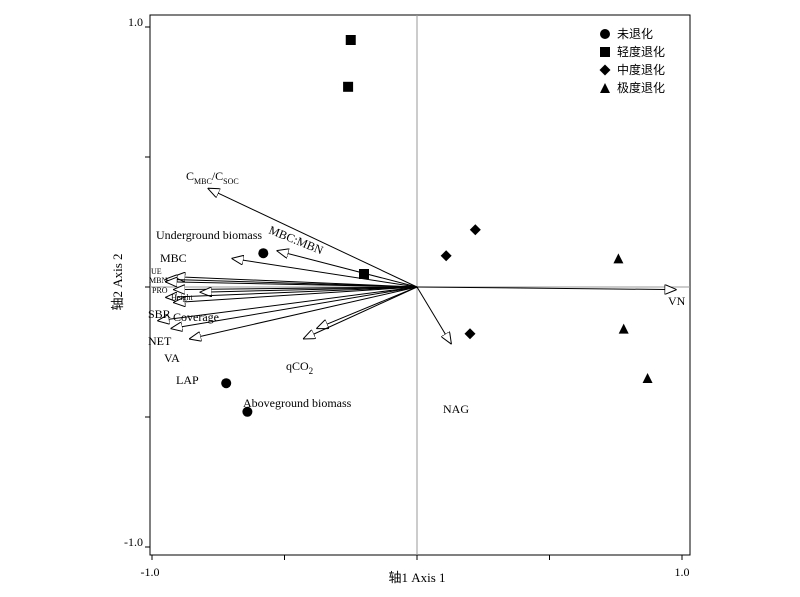  What do you see at coordinates (605, 34) in the screenshot?
I see `legend-marker-circle` at bounding box center [605, 34].